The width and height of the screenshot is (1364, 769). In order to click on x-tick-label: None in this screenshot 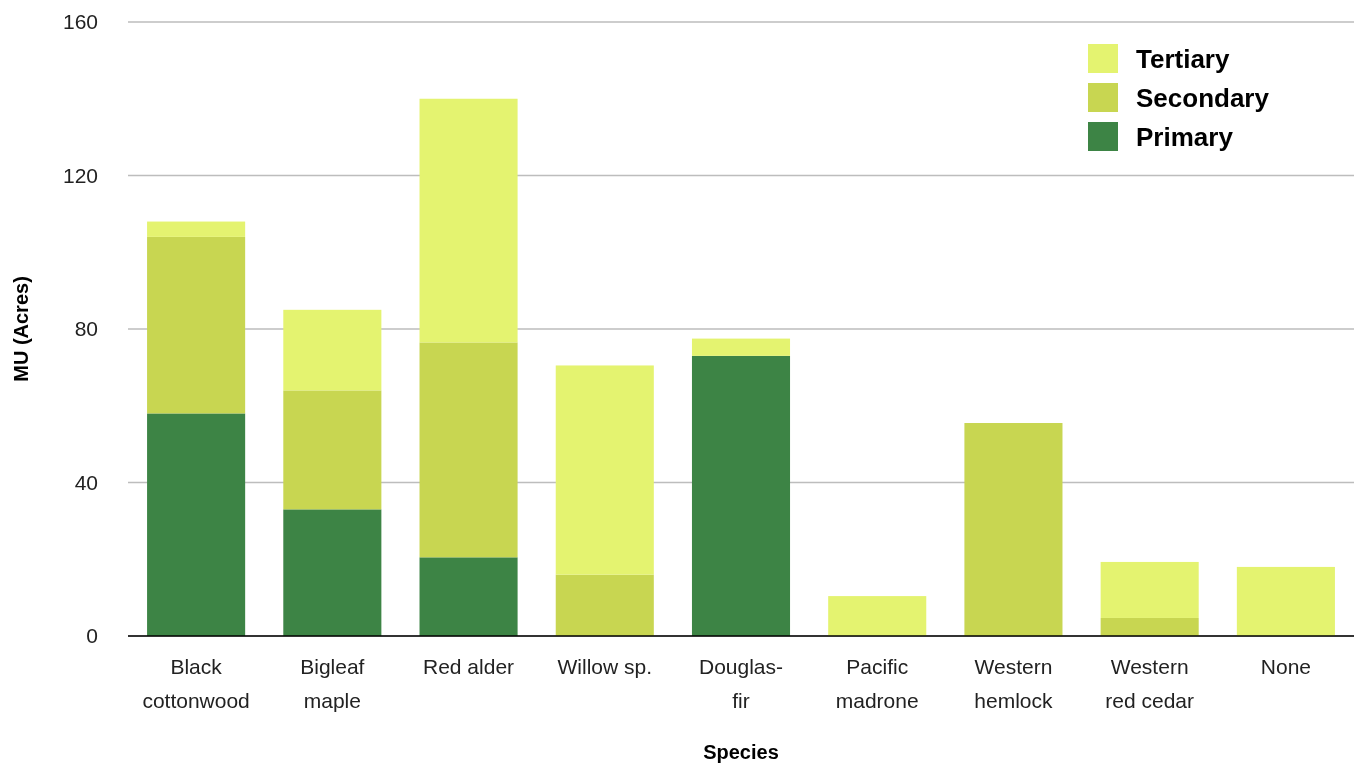, I will do `click(1285, 666)`.